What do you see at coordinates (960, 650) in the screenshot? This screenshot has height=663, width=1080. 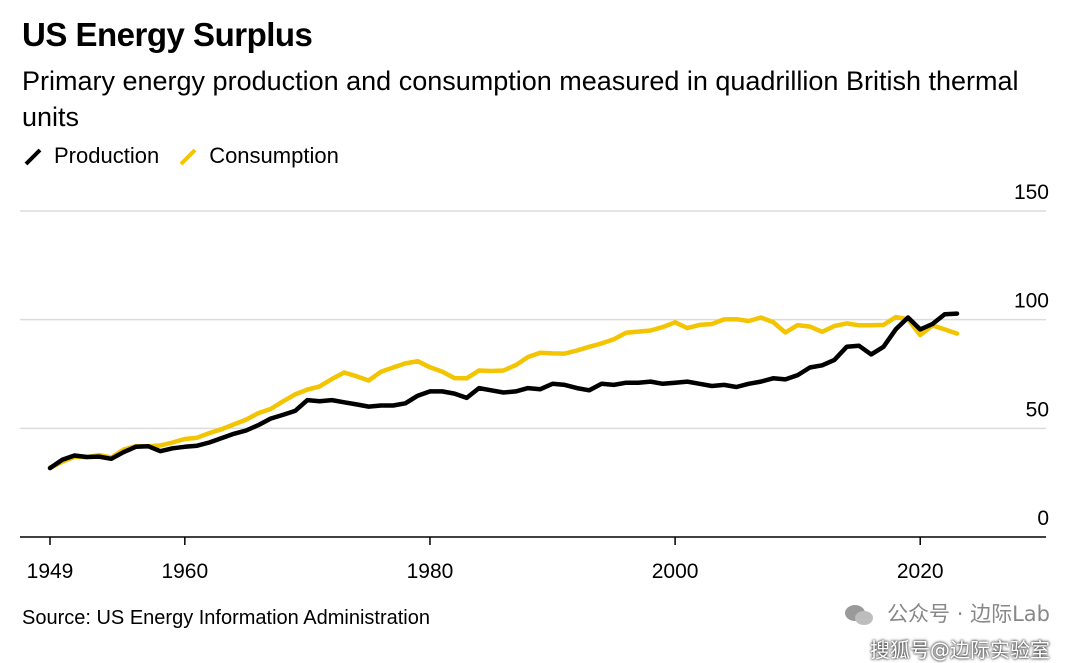 I see `watermark-line-2: 搜狐号@边际实验室` at bounding box center [960, 650].